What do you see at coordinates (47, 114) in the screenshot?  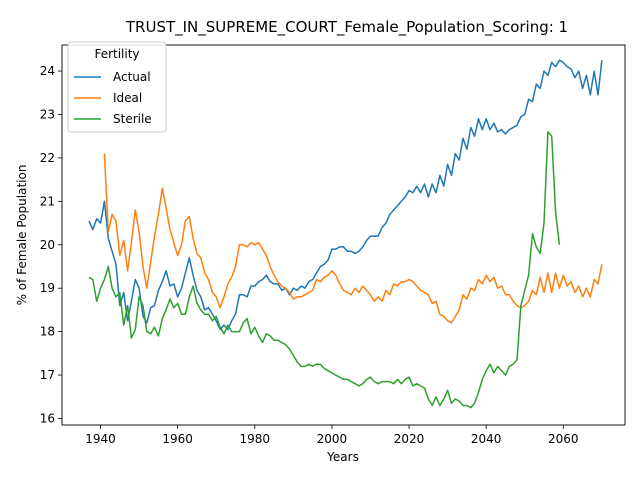 I see `y-tick-label: 23` at bounding box center [47, 114].